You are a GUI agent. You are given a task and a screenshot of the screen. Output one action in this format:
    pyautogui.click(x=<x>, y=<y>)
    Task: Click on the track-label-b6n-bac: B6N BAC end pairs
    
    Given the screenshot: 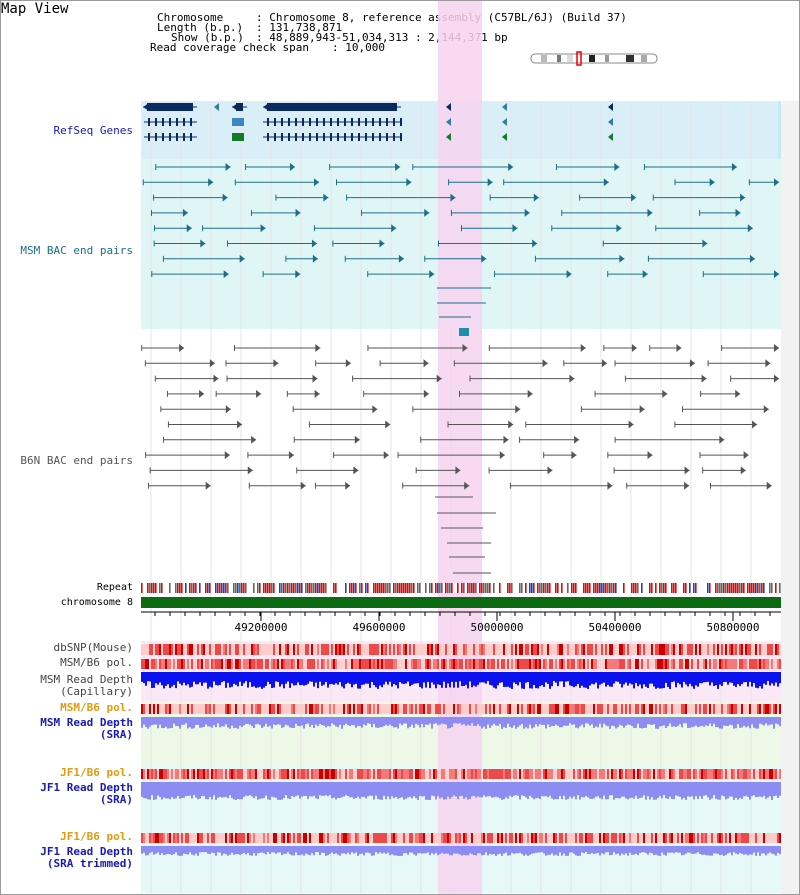 What is the action you would take?
    pyautogui.click(x=76, y=460)
    